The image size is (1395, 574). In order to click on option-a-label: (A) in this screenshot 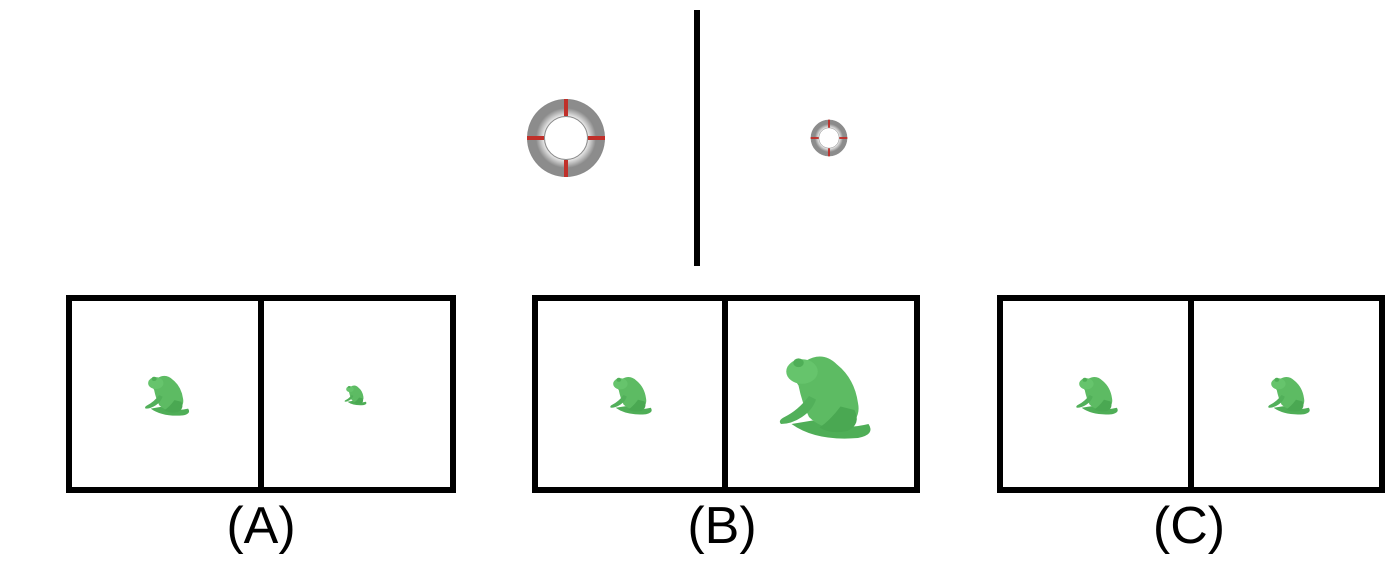, I will do `click(261, 526)`.